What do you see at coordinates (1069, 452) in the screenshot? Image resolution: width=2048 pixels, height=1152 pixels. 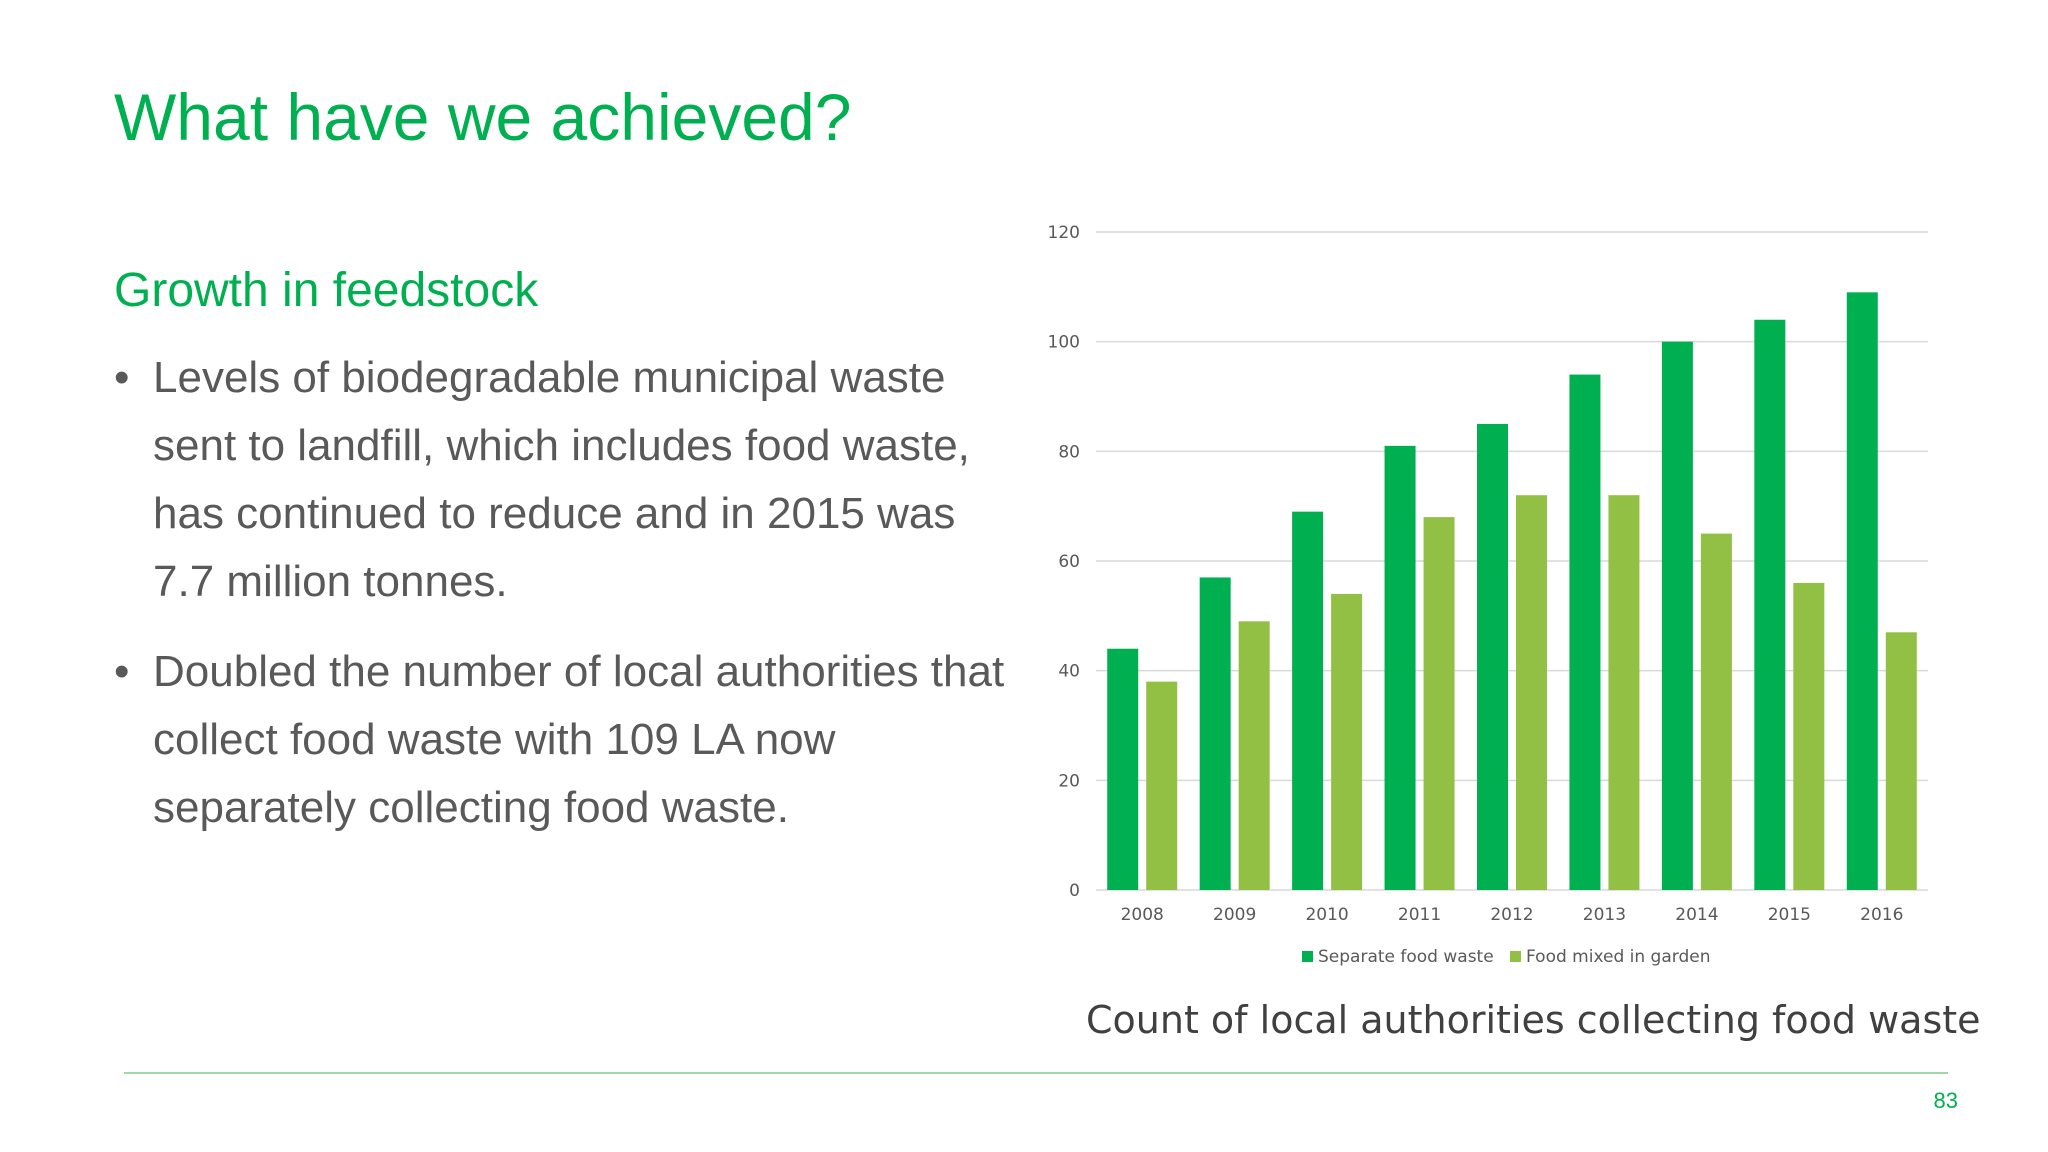 I see `y-tick-label: 80` at bounding box center [1069, 452].